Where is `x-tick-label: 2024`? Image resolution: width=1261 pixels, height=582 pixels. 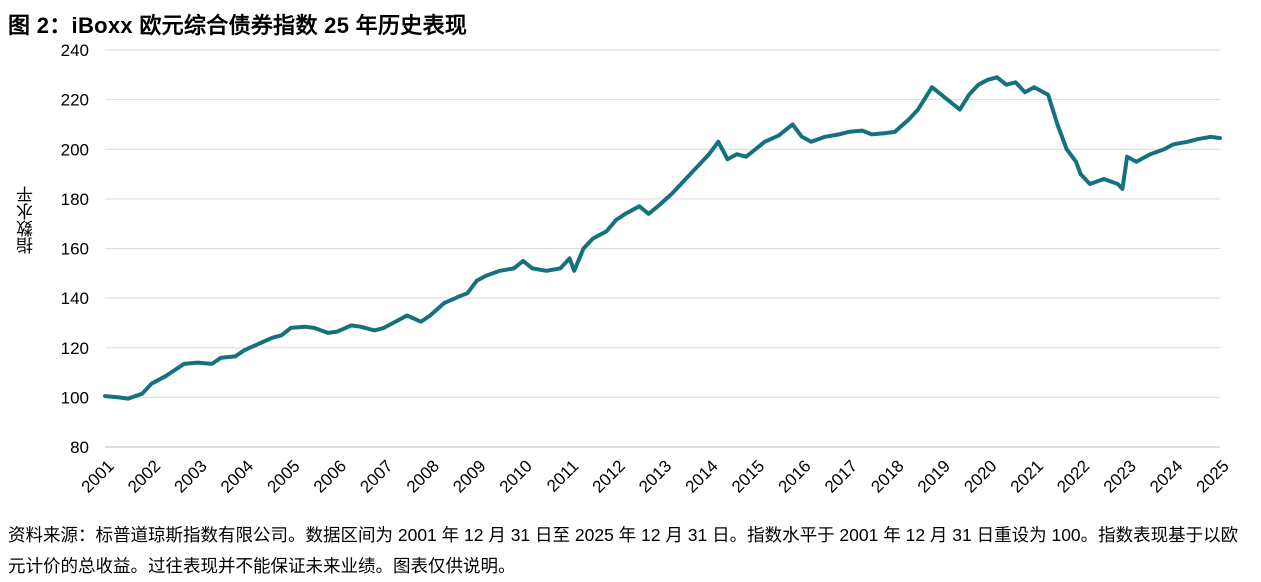
x-tick-label: 2024 is located at coordinates (1166, 476).